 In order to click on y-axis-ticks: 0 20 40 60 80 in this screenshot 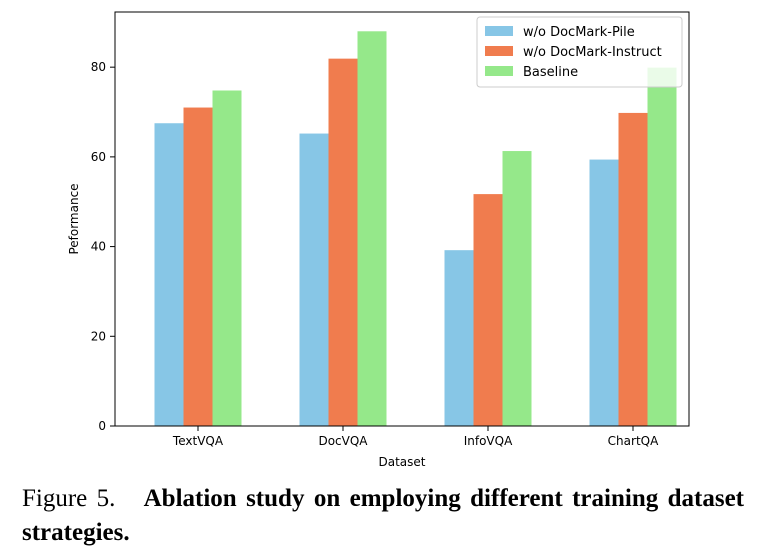, I will do `click(103, 246)`.